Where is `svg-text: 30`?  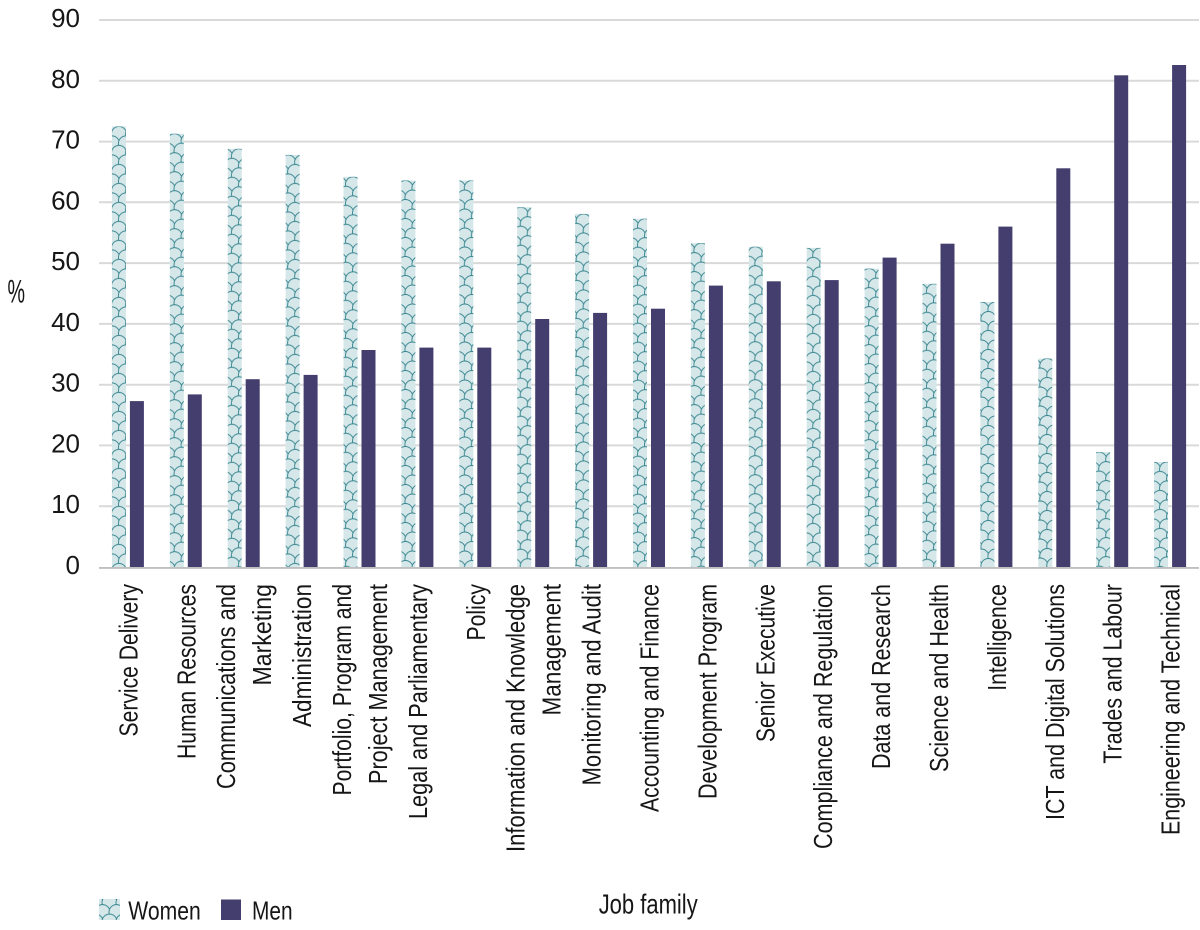
svg-text: 30 is located at coordinates (65, 383).